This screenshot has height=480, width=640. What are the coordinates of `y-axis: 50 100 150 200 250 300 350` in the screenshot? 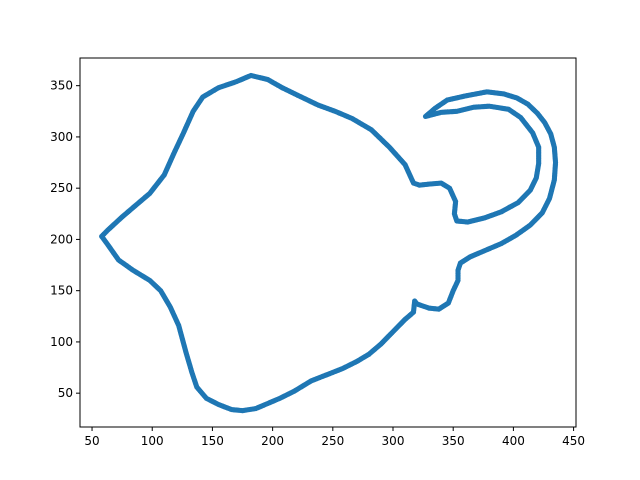 It's located at (65, 239).